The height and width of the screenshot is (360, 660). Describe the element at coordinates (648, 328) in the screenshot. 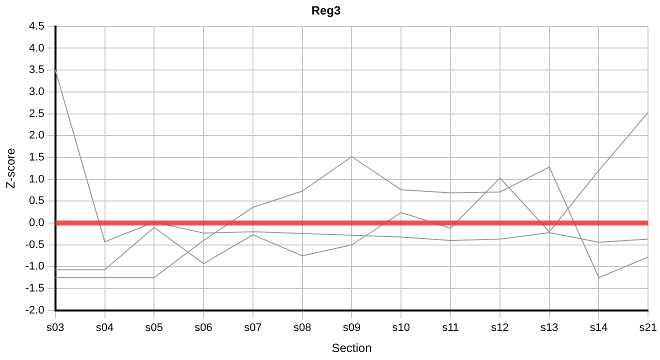

I see `x-tick-label: s21` at that location.